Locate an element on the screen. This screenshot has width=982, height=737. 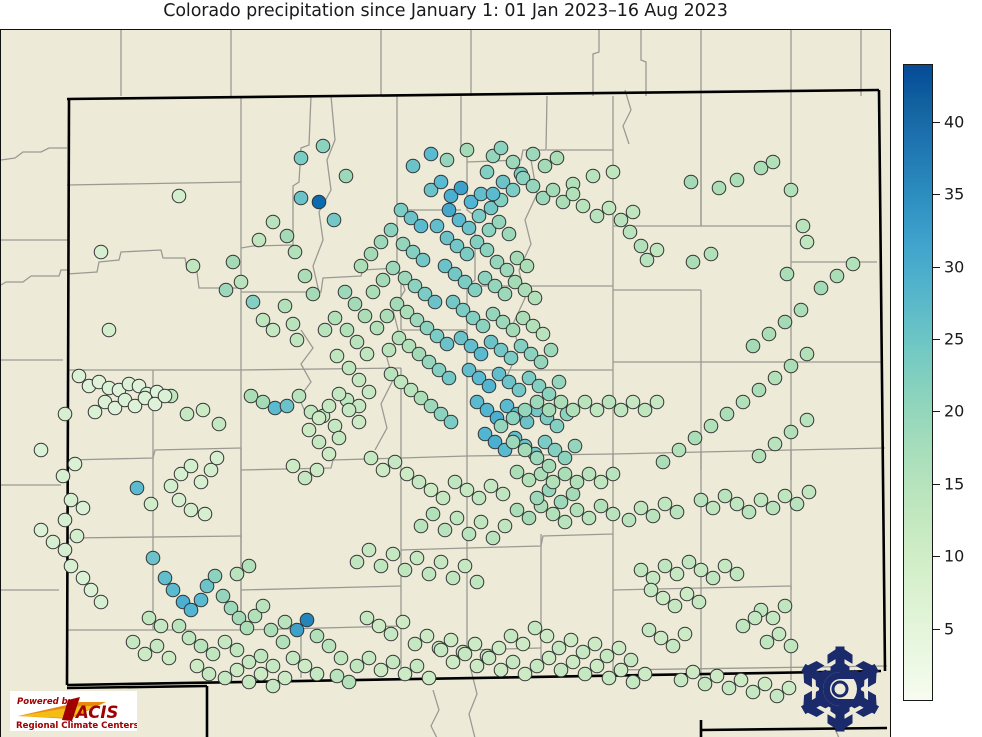
acis-powered-by-text: Powered by is located at coordinates (45, 702).